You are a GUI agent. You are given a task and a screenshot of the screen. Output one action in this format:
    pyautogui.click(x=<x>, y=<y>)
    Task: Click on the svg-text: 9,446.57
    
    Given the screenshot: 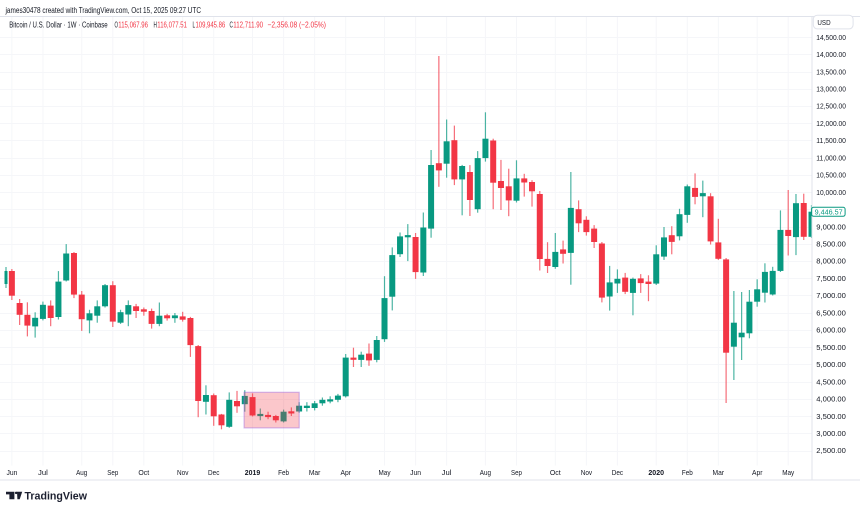 What is the action you would take?
    pyautogui.click(x=829, y=211)
    